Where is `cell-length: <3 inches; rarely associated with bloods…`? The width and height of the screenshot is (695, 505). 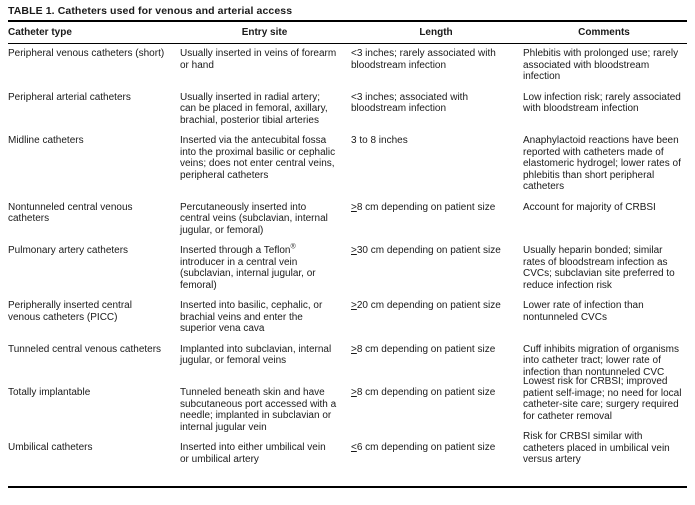
cell-length: <3 inches; rarely associated with bloods… is located at coordinates (423, 59).